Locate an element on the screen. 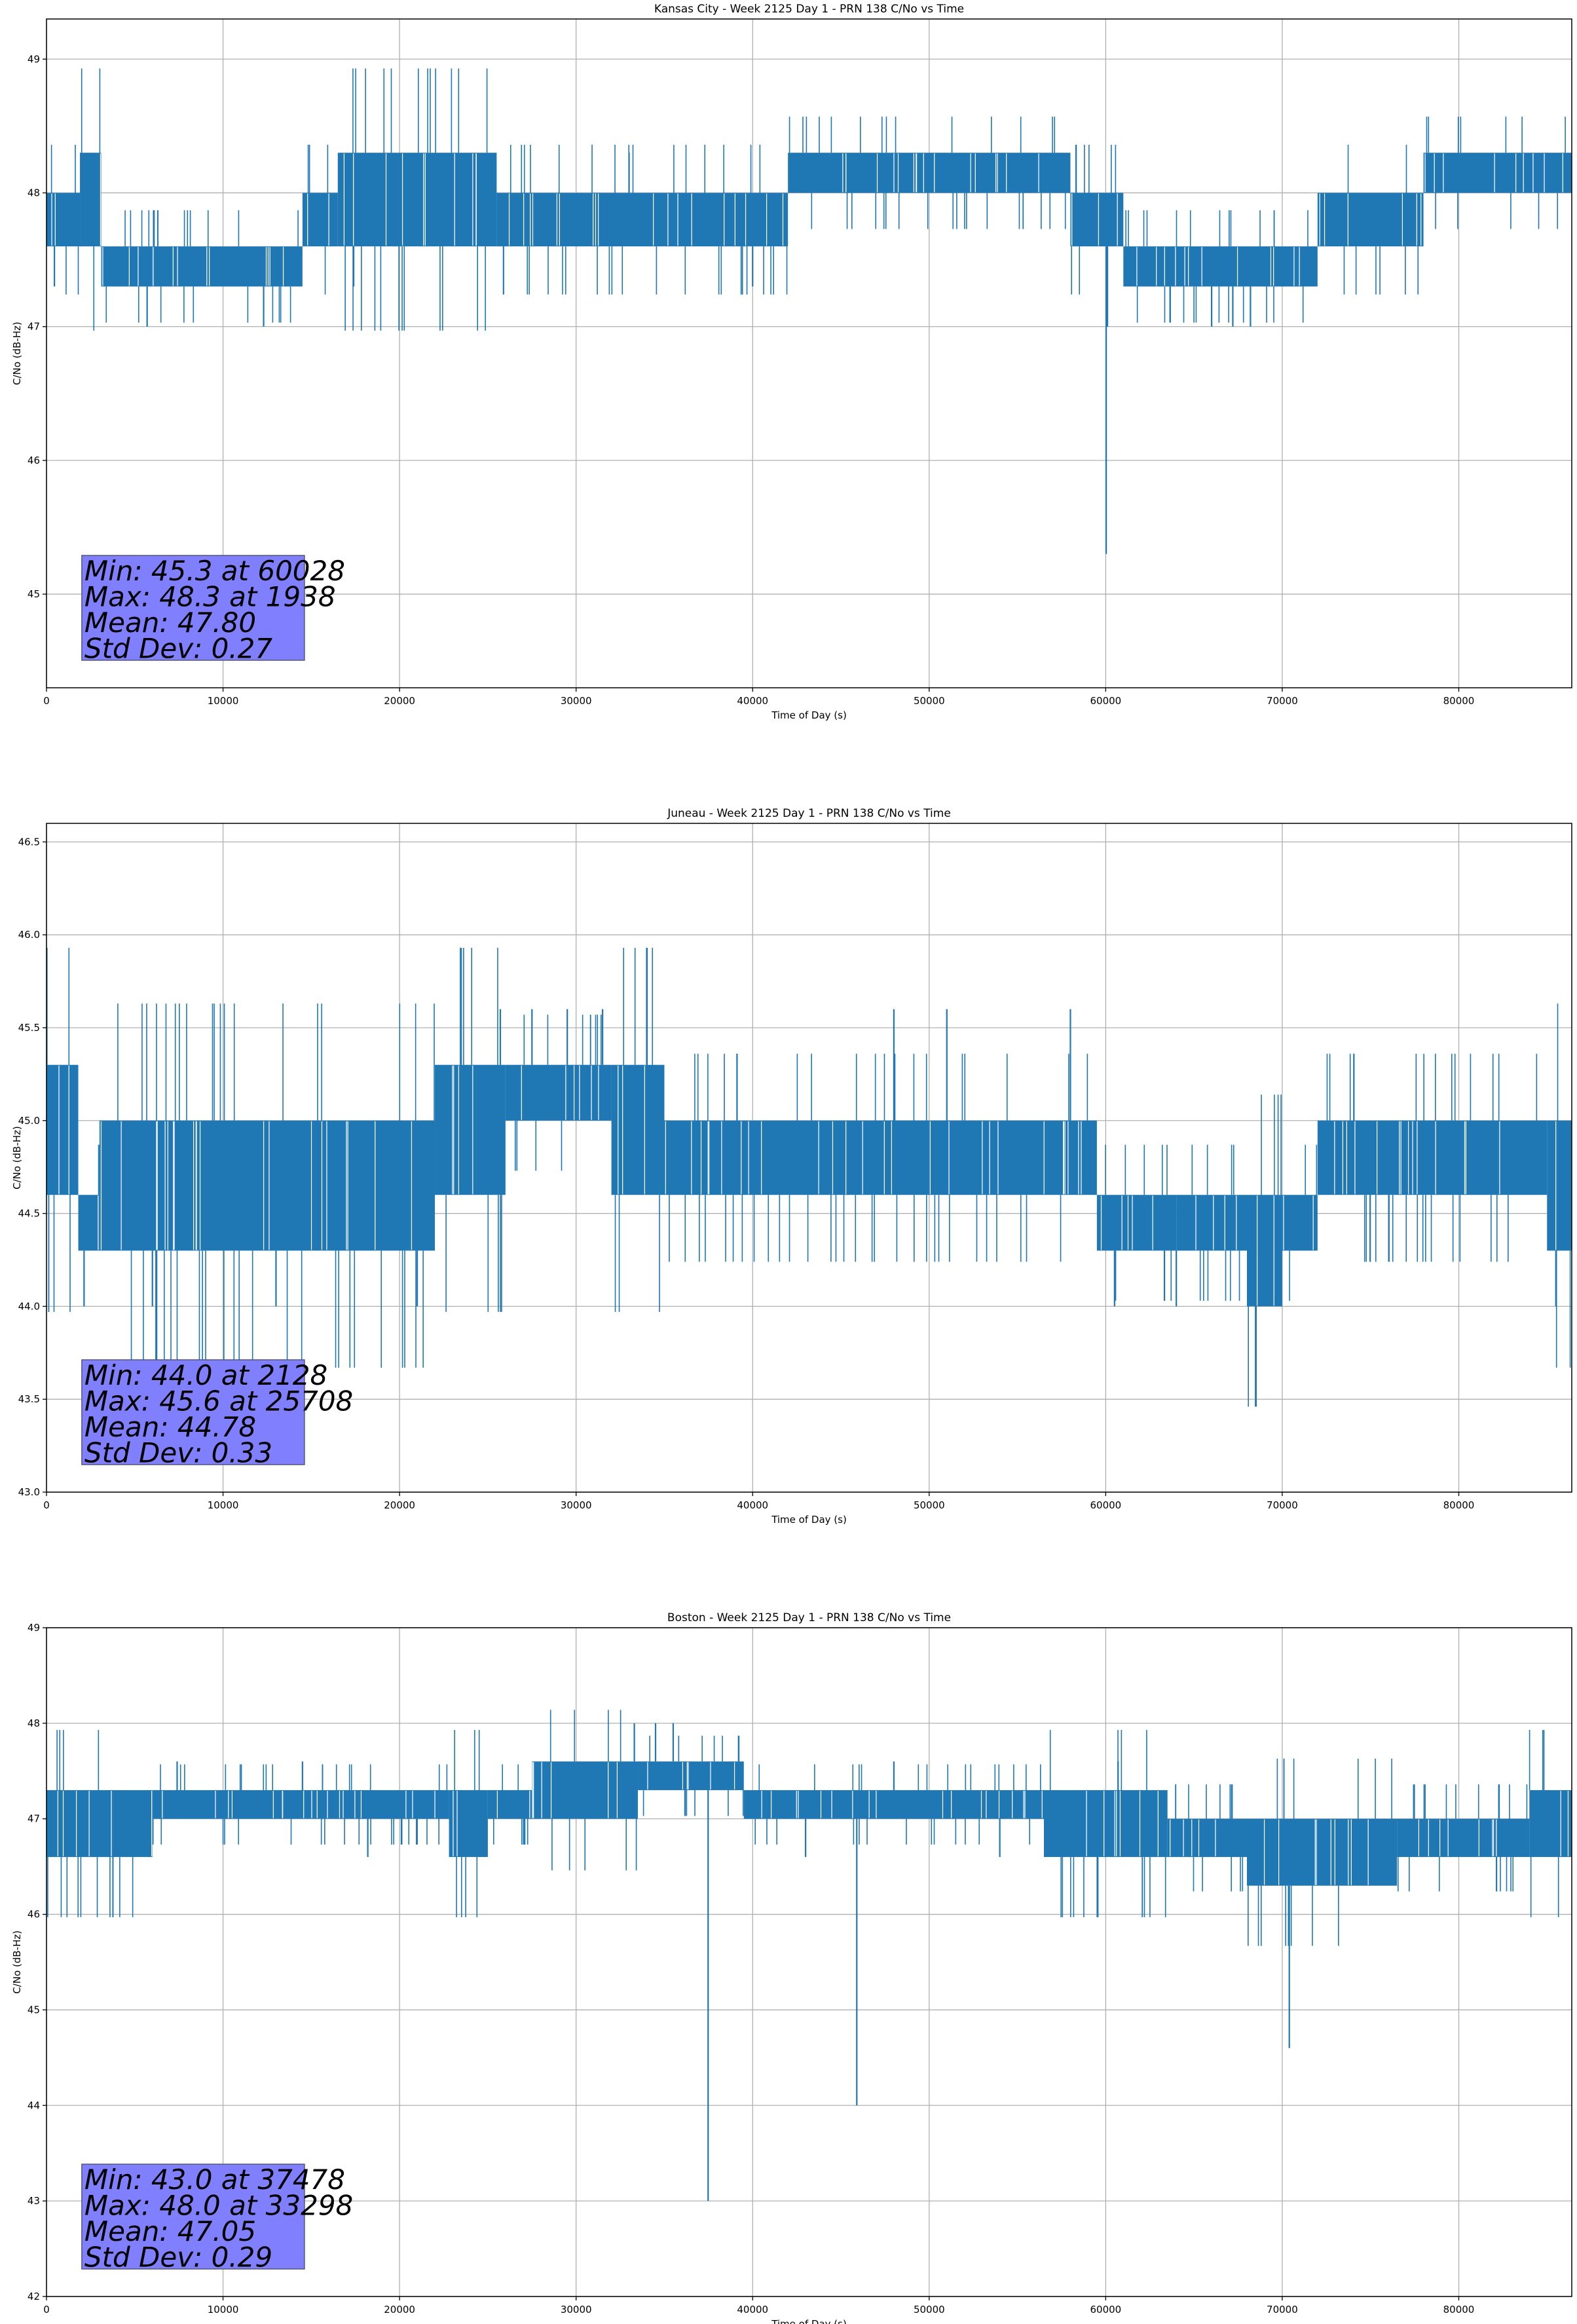  y-tick-label: 45.0 is located at coordinates (29, 1121).